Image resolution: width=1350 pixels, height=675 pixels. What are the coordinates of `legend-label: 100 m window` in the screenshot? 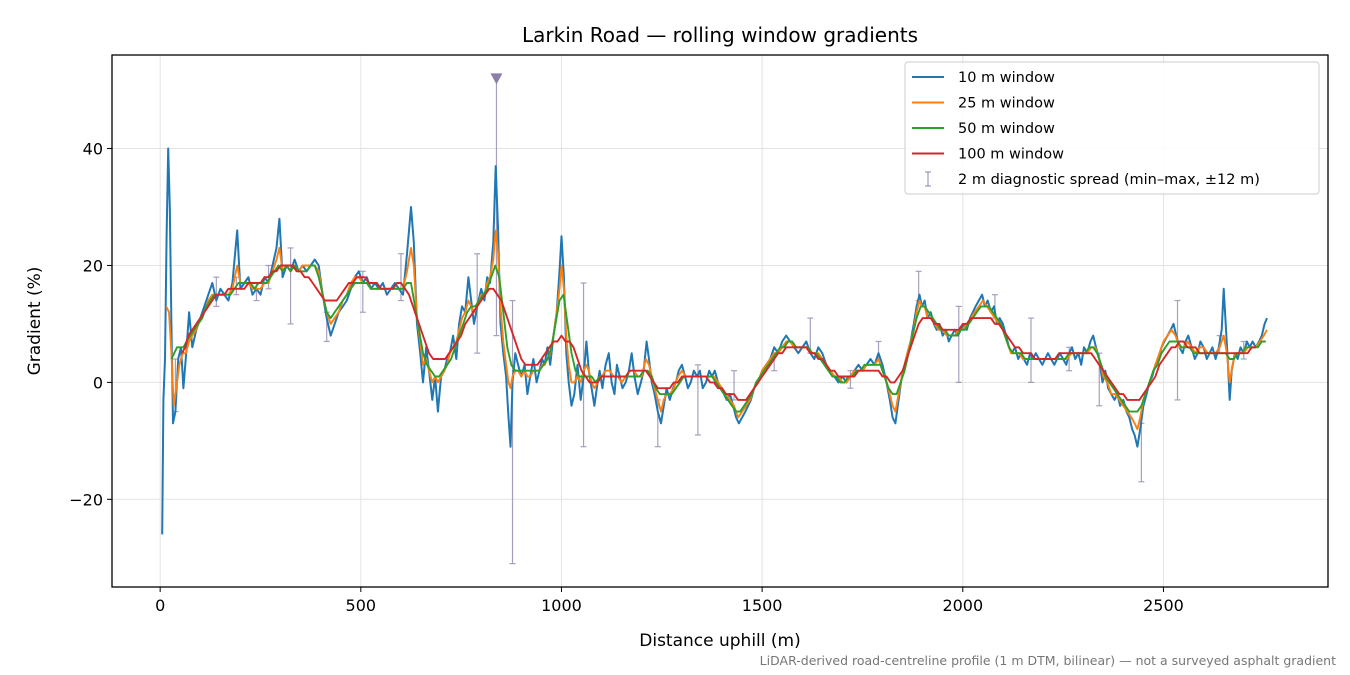 It's located at (1011, 155).